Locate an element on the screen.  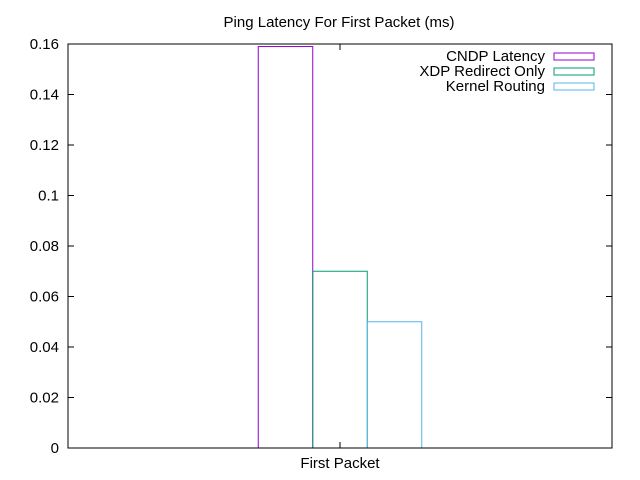
y-tick-label: 0.06 is located at coordinates (44, 297).